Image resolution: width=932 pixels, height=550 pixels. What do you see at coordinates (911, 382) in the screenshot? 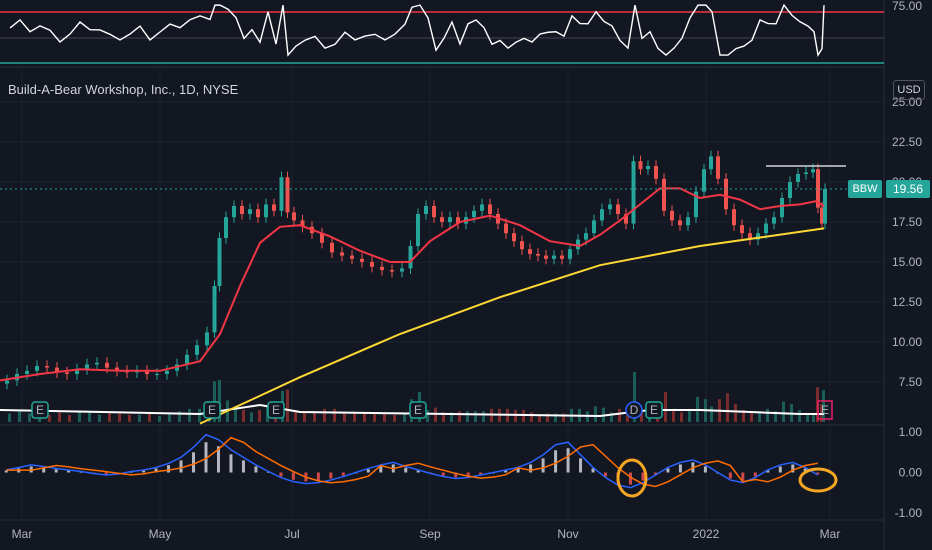
I see `price-tick-label: 7.50` at bounding box center [911, 382].